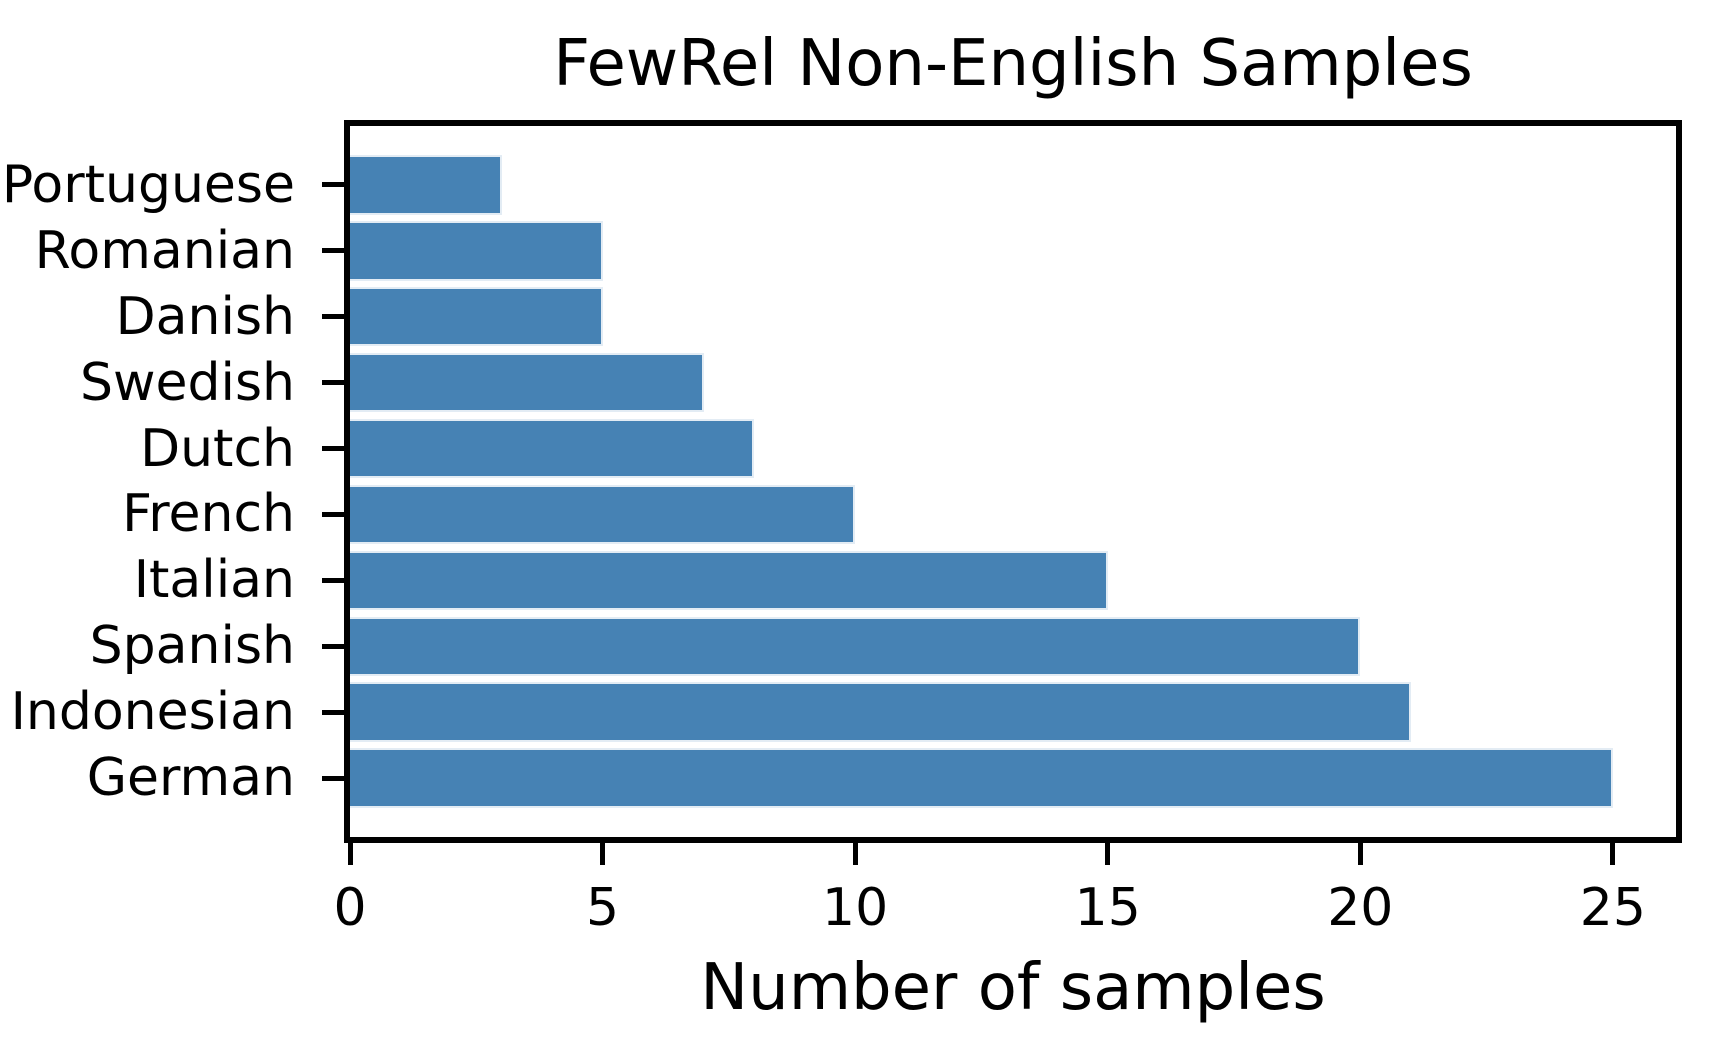  Describe the element at coordinates (476, 317) in the screenshot. I see `bar-danish` at that location.